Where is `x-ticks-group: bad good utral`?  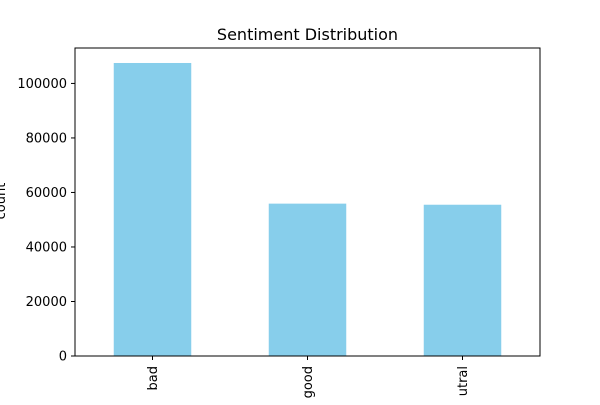
x-ticks-group: bad good utral is located at coordinates (308, 377).